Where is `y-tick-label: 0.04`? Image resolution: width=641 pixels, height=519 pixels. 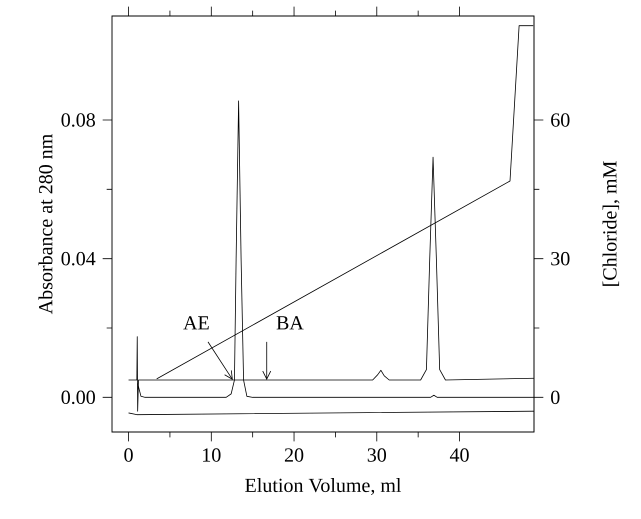
y-tick-label: 0.04 is located at coordinates (78, 259).